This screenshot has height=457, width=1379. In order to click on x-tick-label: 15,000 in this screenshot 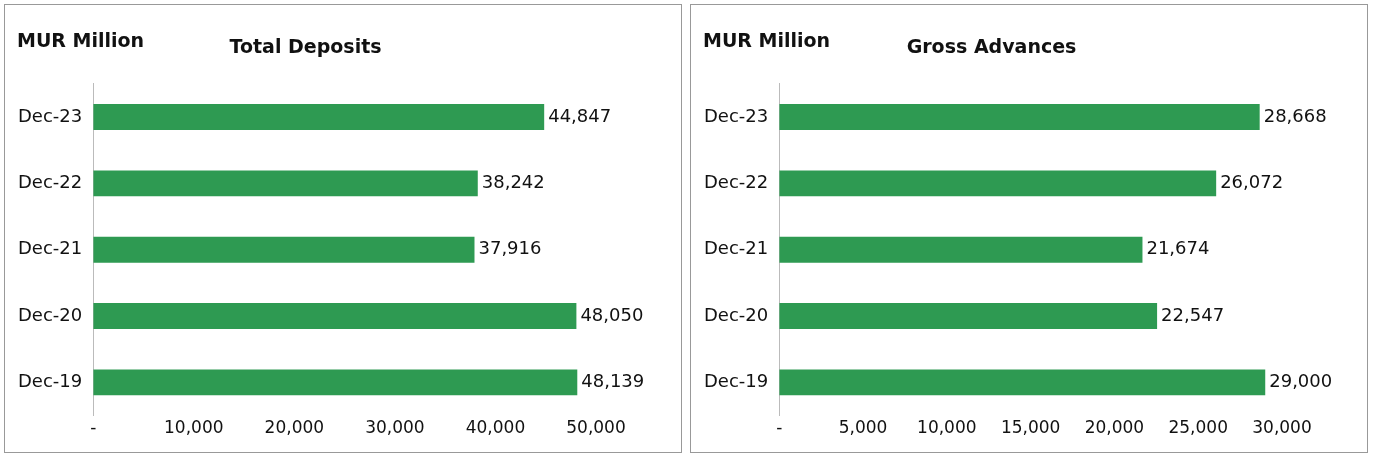, I will do `click(1030, 427)`.